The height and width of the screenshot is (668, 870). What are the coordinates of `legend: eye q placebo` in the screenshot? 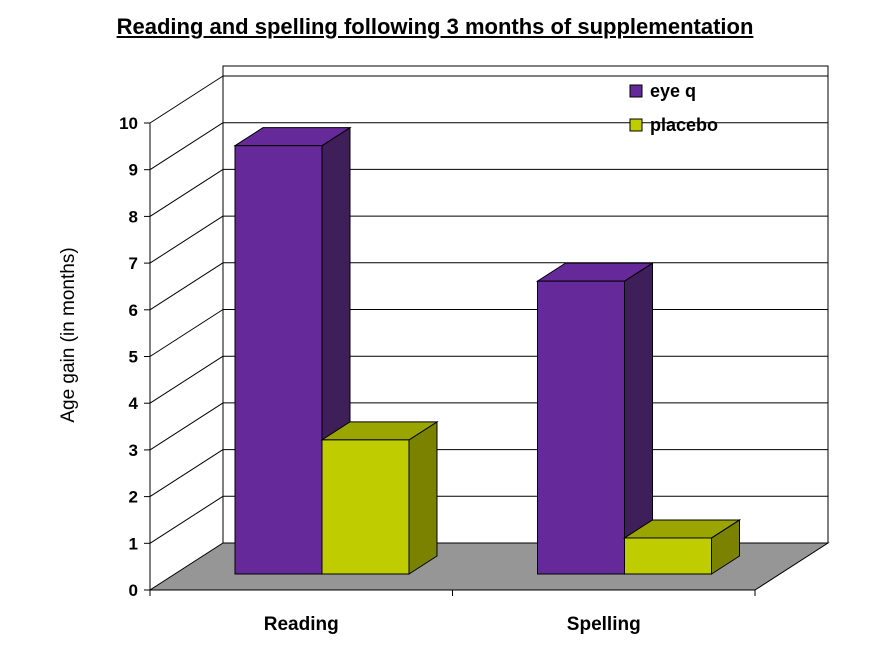 It's located at (673, 108).